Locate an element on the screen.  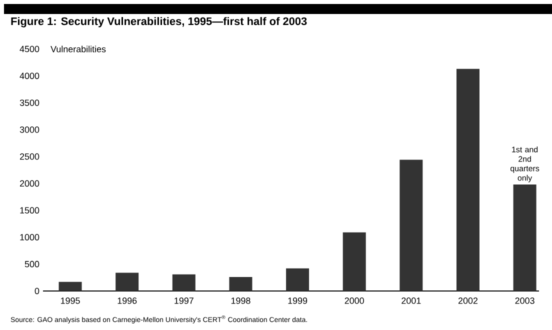
x-tick-label: 2000 is located at coordinates (354, 301).